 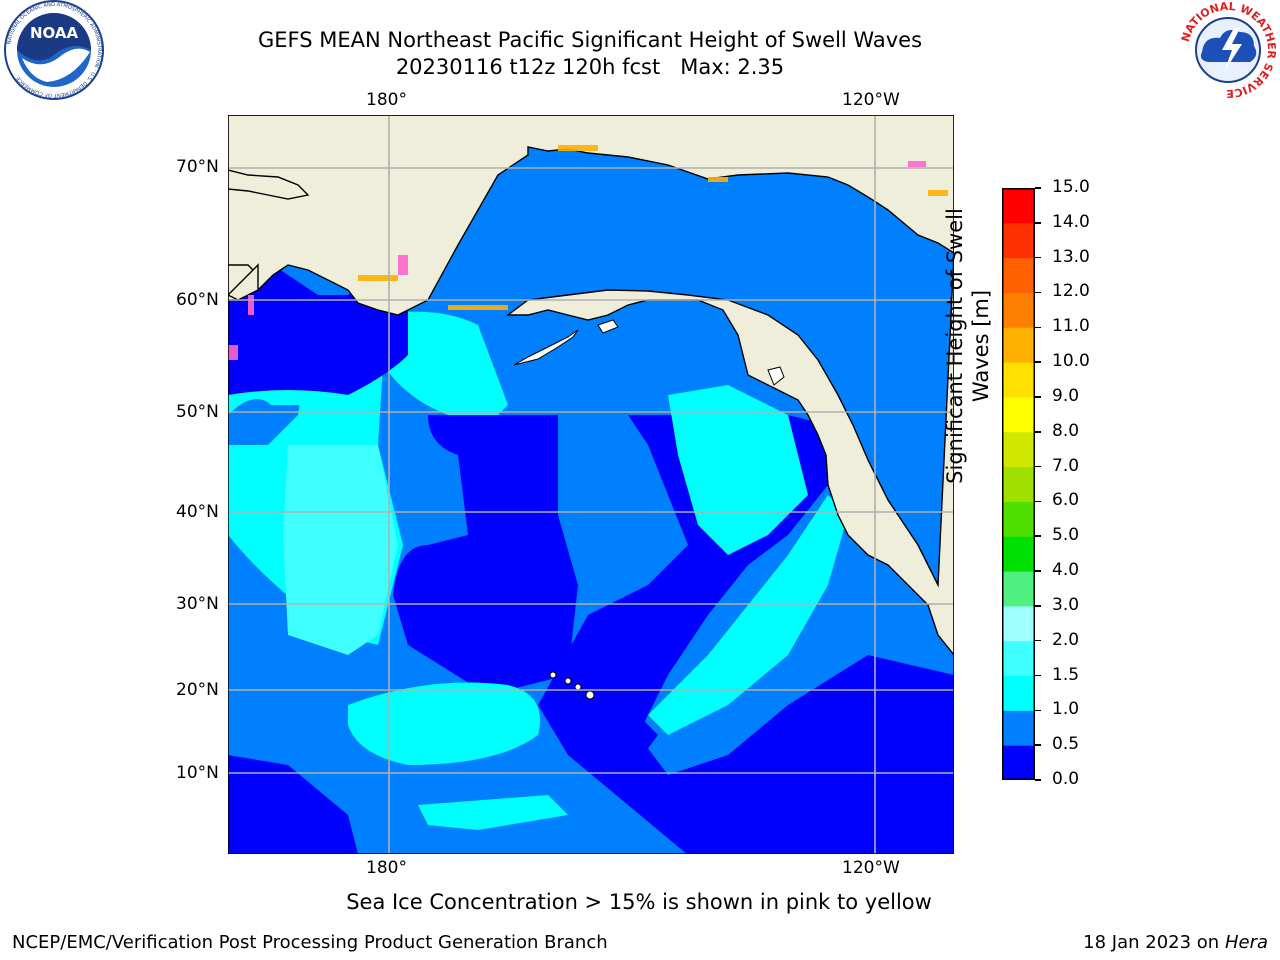 I want to click on lat-label-50n: 50°N, so click(x=197, y=412).